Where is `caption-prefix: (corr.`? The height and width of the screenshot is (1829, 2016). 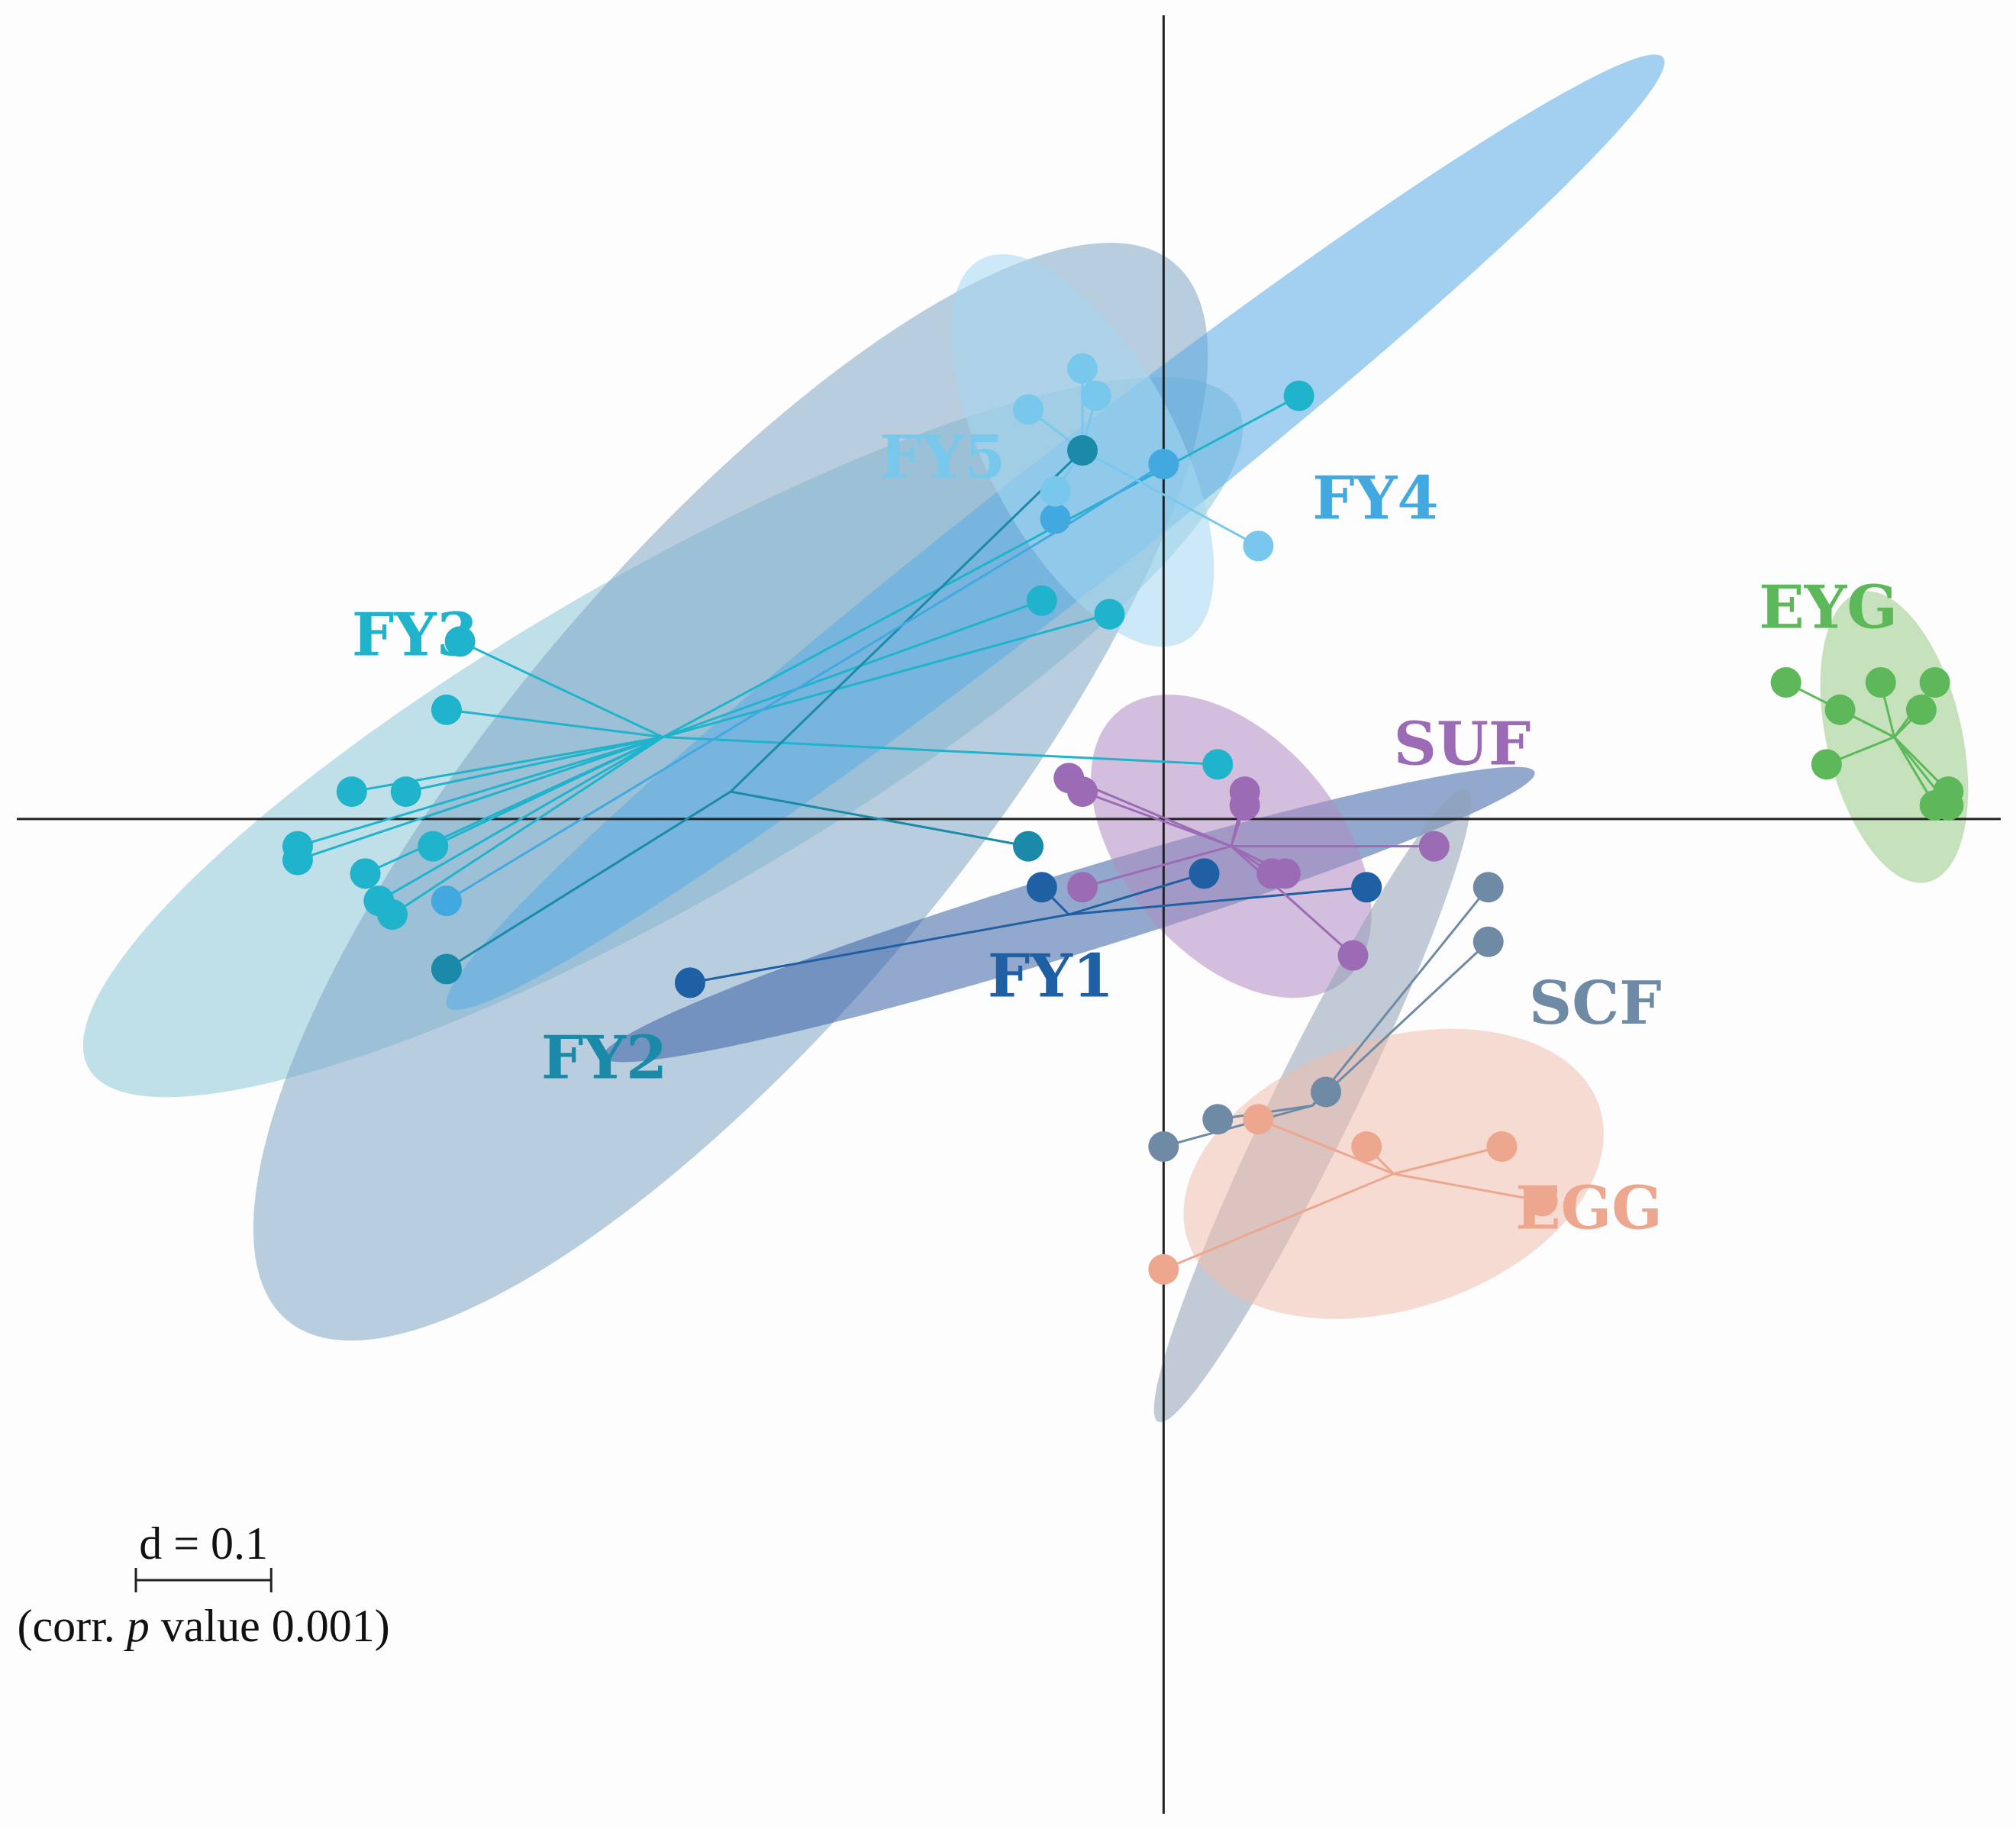
caption-prefix: (corr. is located at coordinates (72, 1626).